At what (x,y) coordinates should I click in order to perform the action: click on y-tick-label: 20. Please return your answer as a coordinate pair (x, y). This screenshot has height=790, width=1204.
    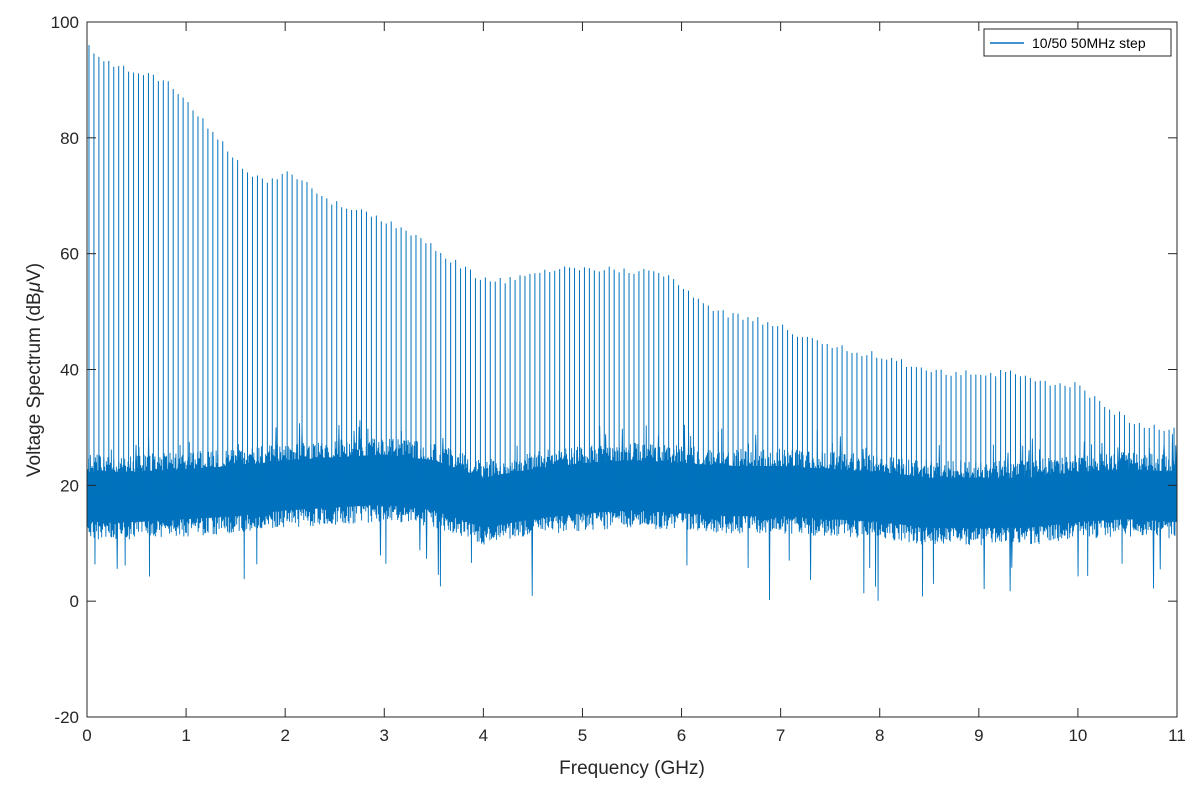
    Looking at the image, I should click on (69, 485).